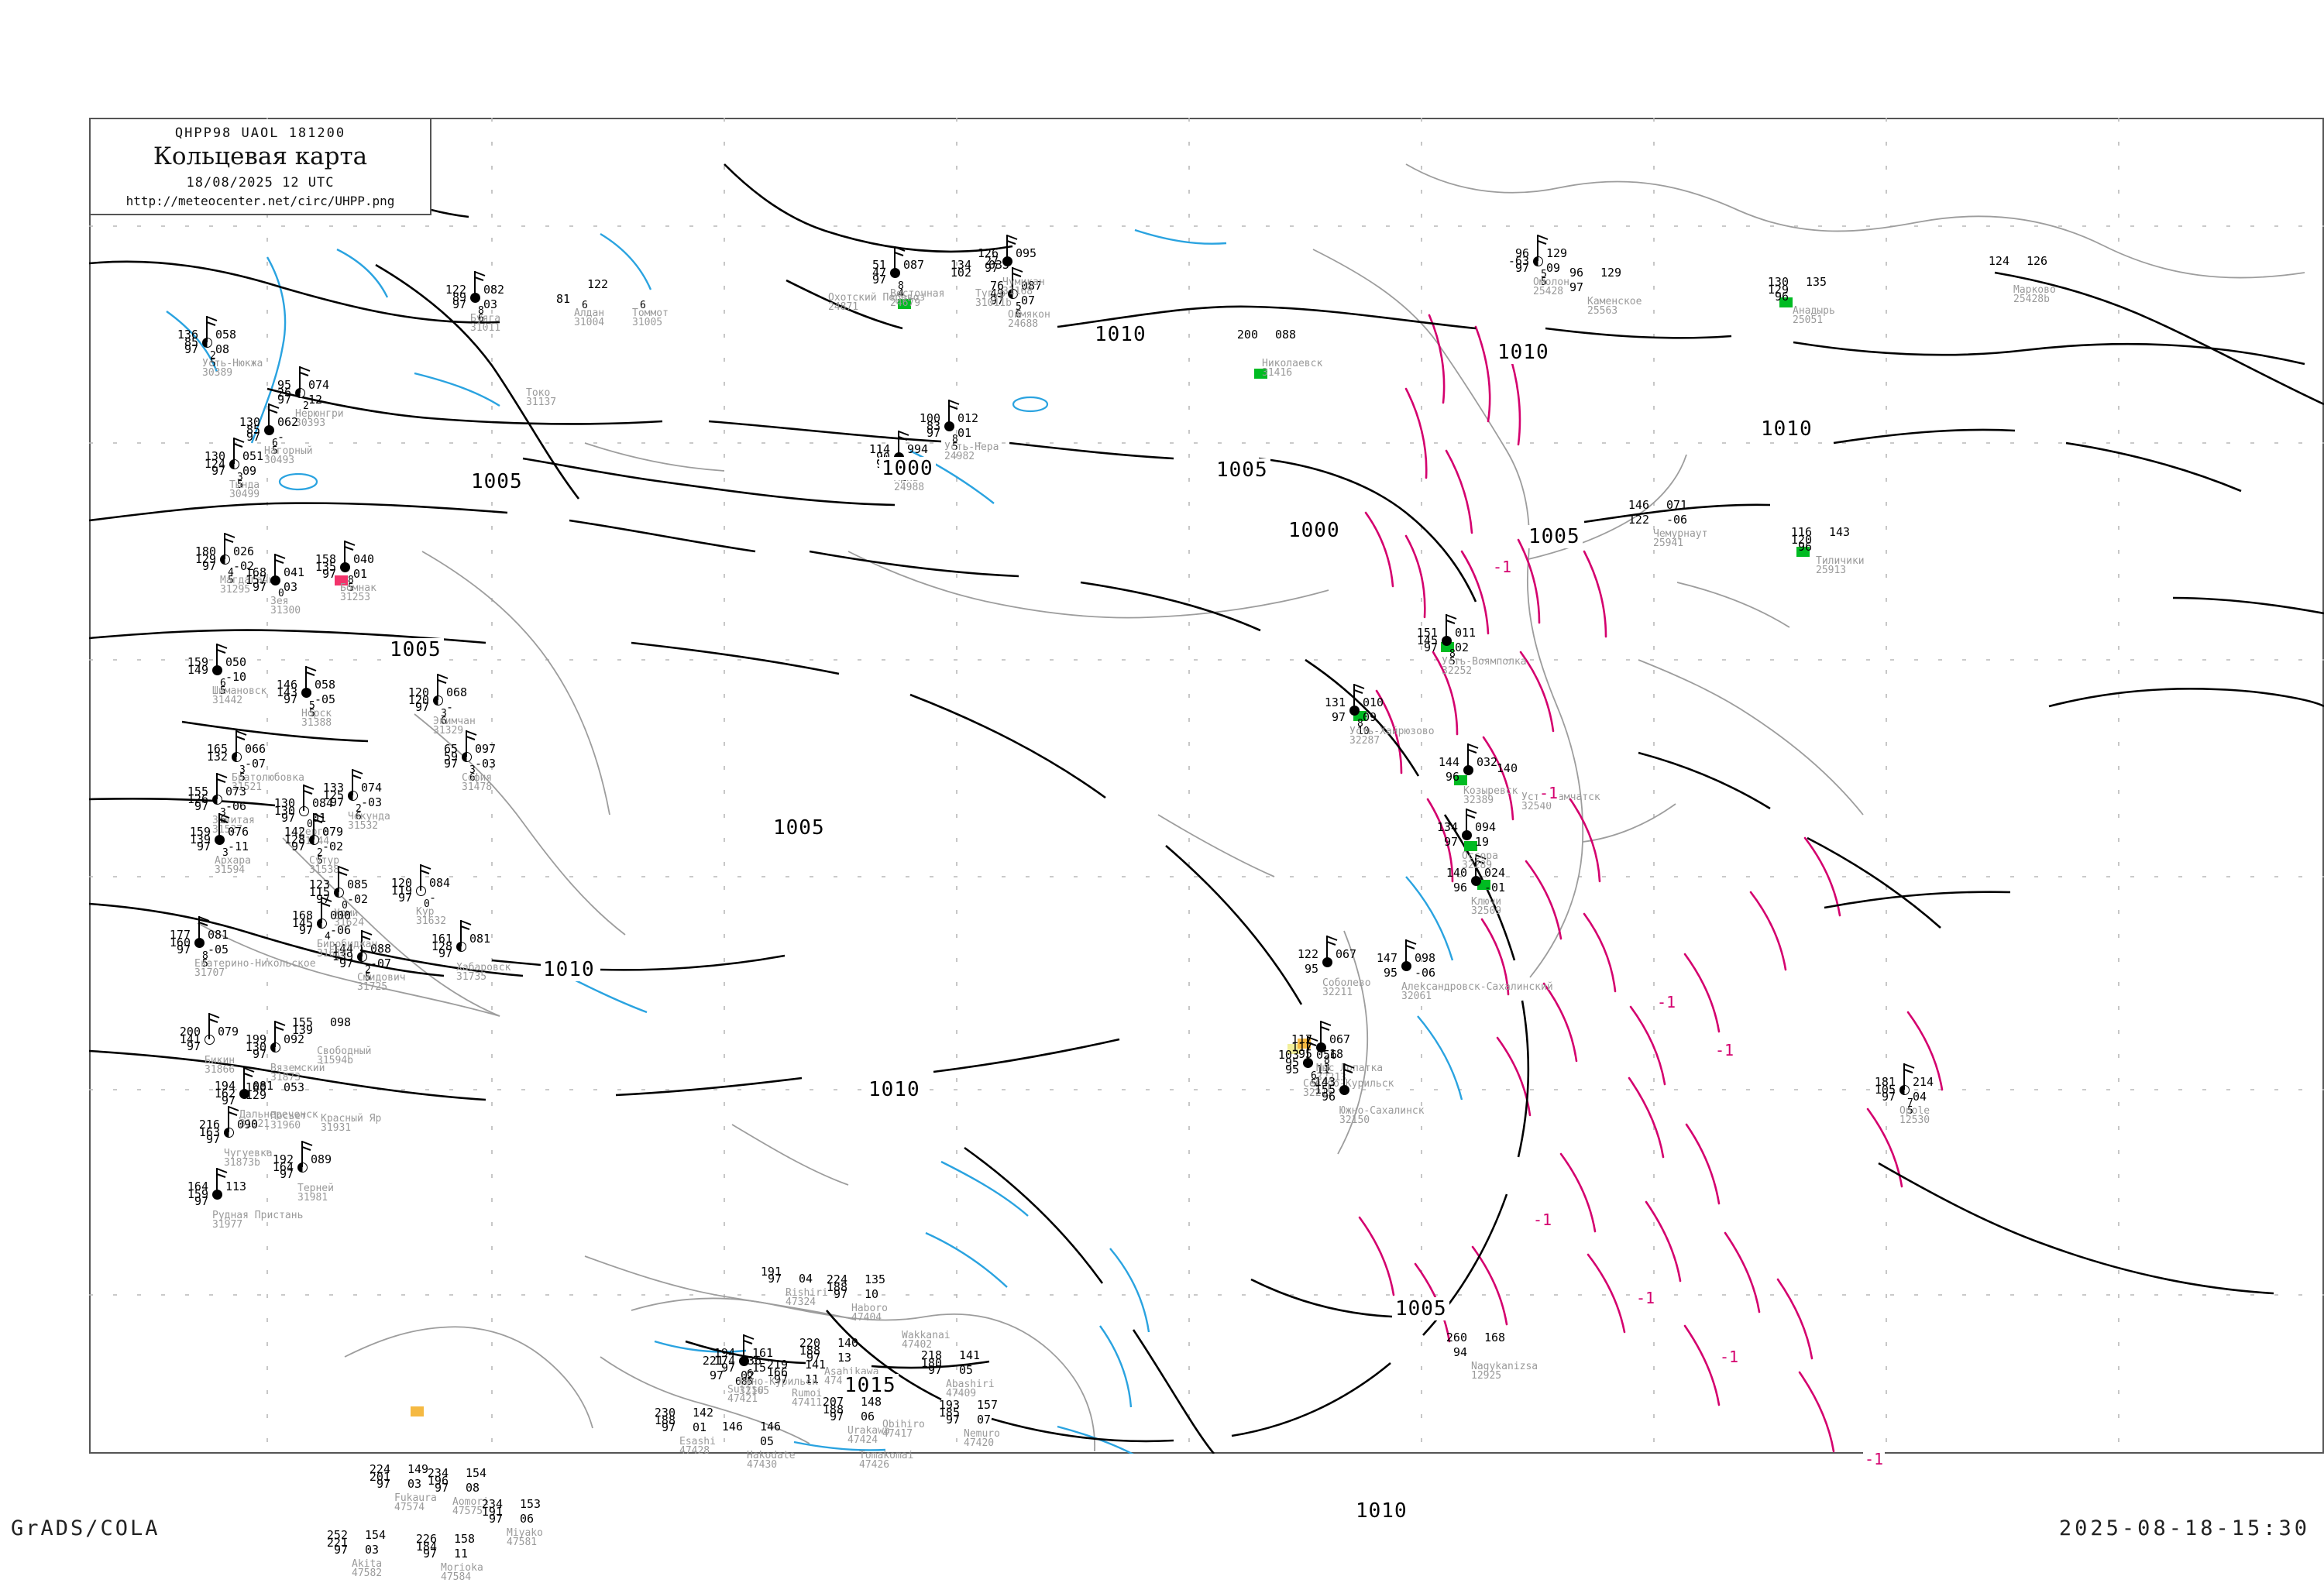  What do you see at coordinates (1486, 902) in the screenshot?
I see `station-name: Ключи` at bounding box center [1486, 902].